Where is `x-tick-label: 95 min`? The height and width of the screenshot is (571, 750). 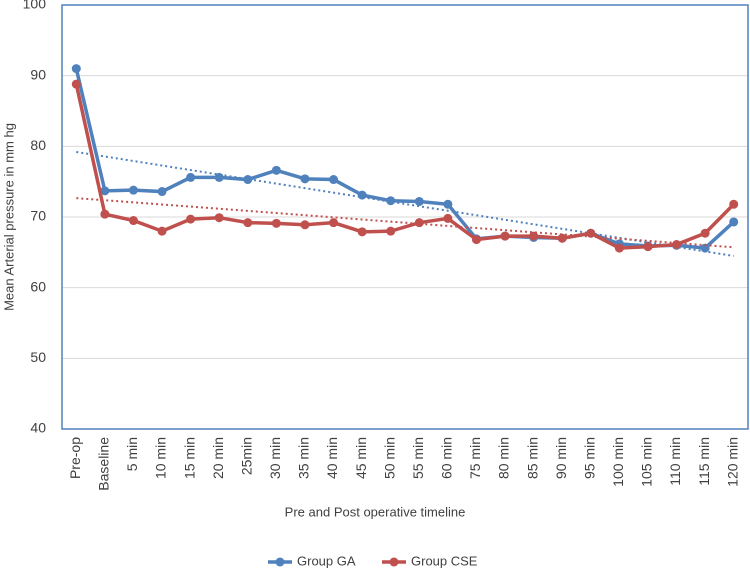 x-tick-label: 95 min is located at coordinates (589, 458).